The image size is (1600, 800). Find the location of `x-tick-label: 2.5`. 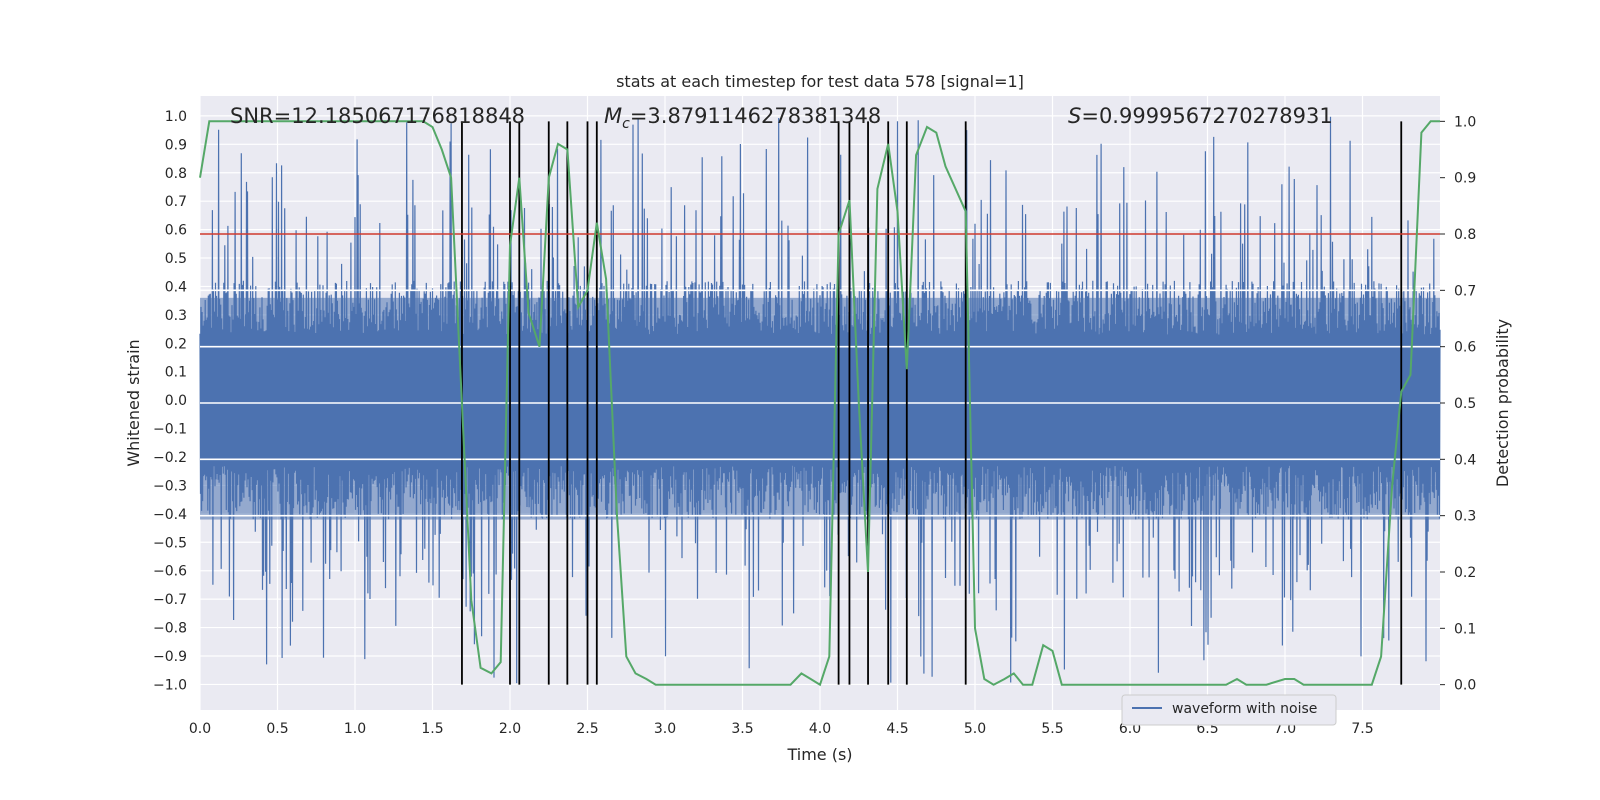

x-tick-label: 2.5 is located at coordinates (587, 729).